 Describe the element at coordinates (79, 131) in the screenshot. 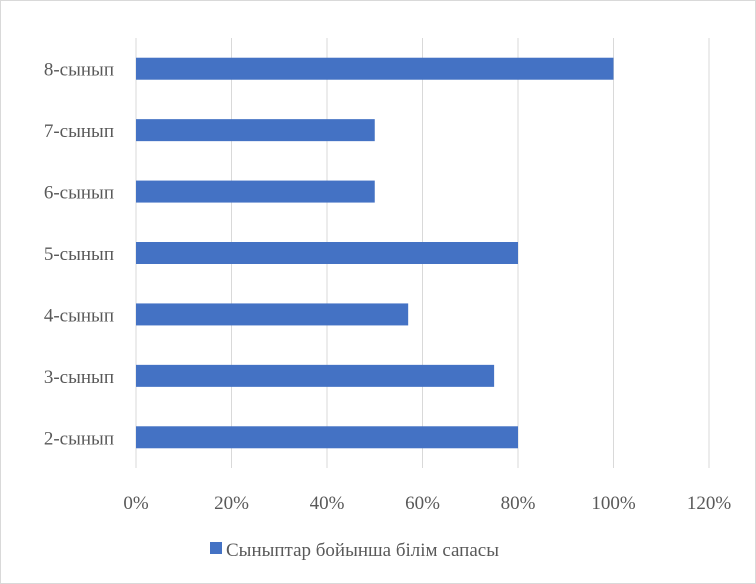

I see `category-label: 7-сынып` at that location.